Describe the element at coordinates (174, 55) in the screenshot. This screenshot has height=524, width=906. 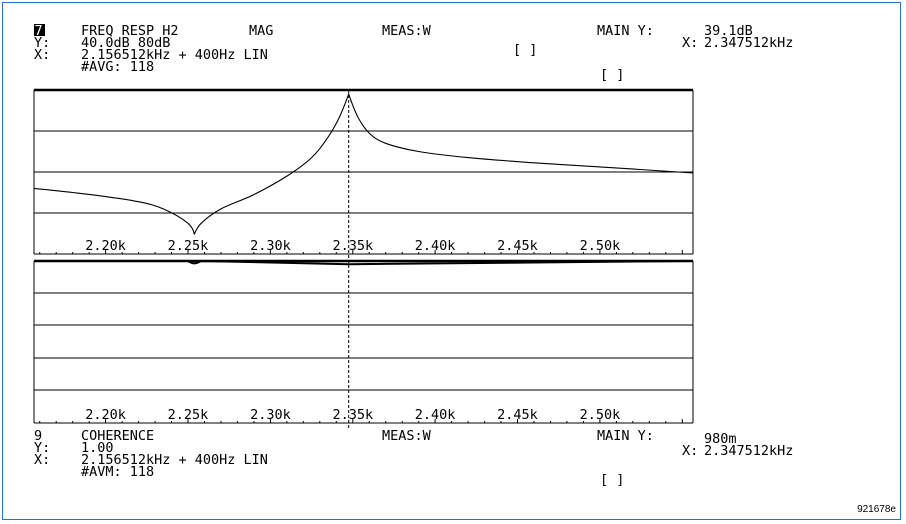
I see `top-x-scale: 2.156512kHz + 400Hz LIN` at that location.